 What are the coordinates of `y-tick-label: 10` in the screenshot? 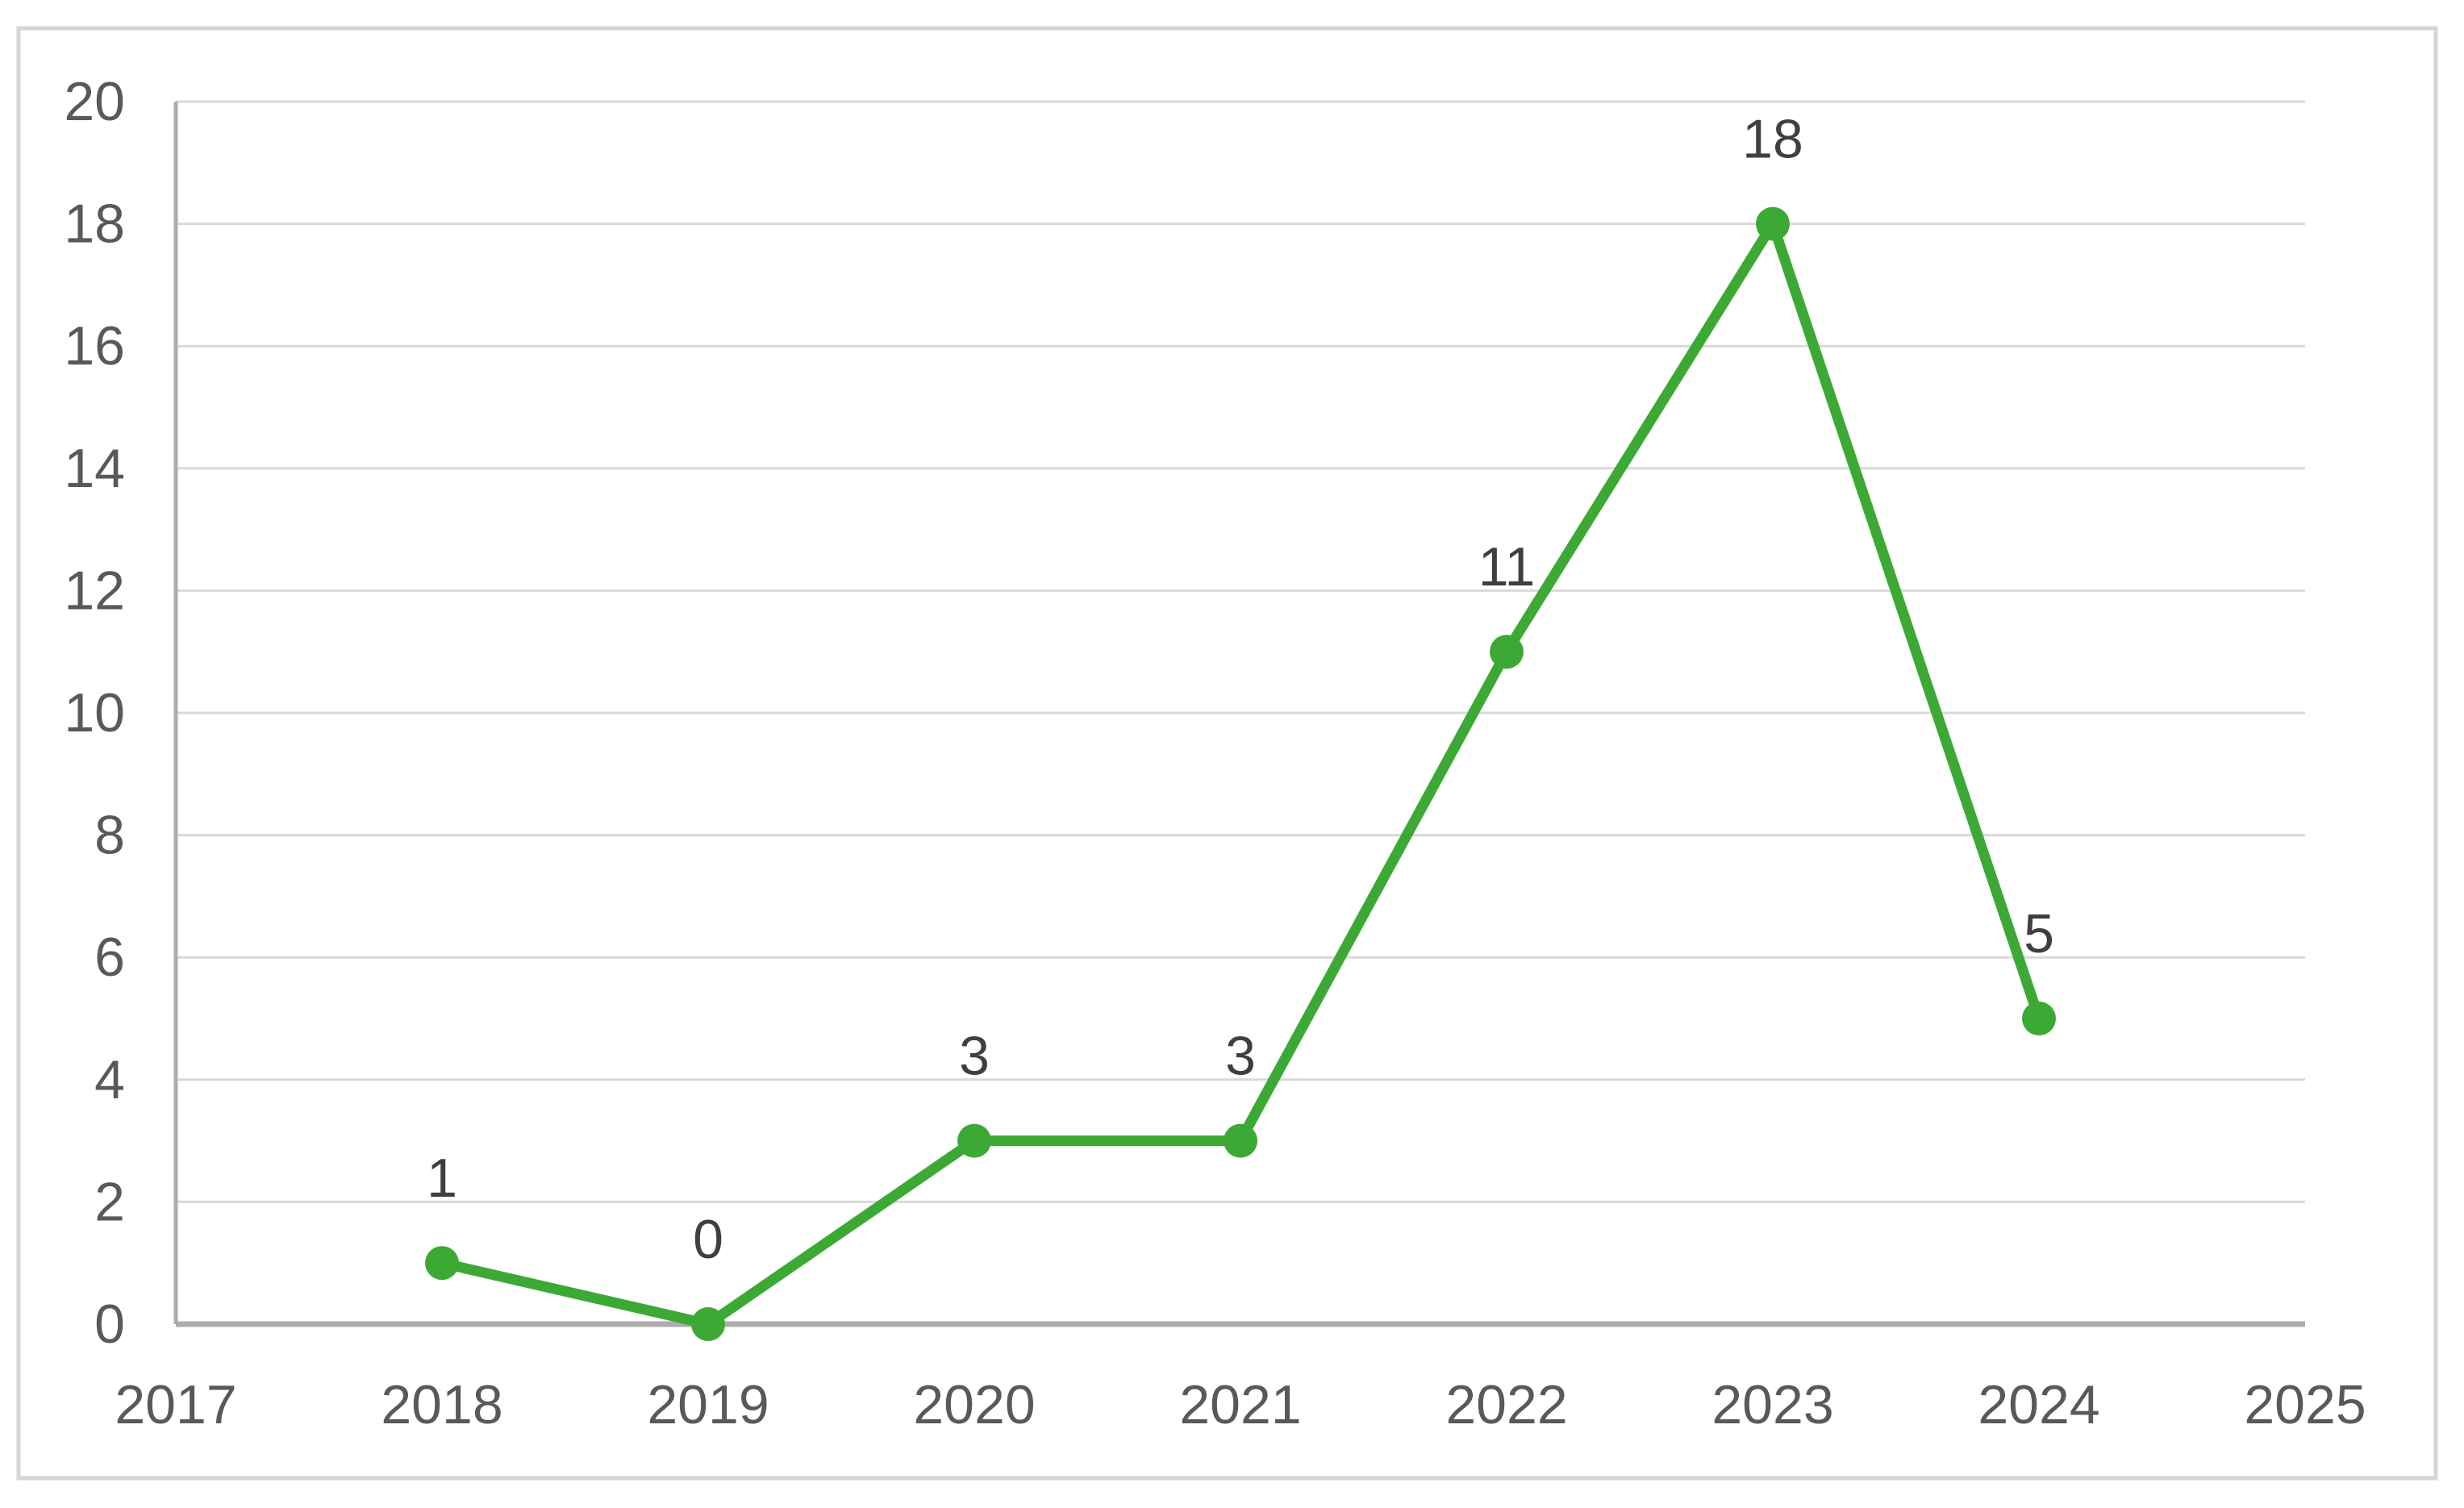 It's located at (94, 713).